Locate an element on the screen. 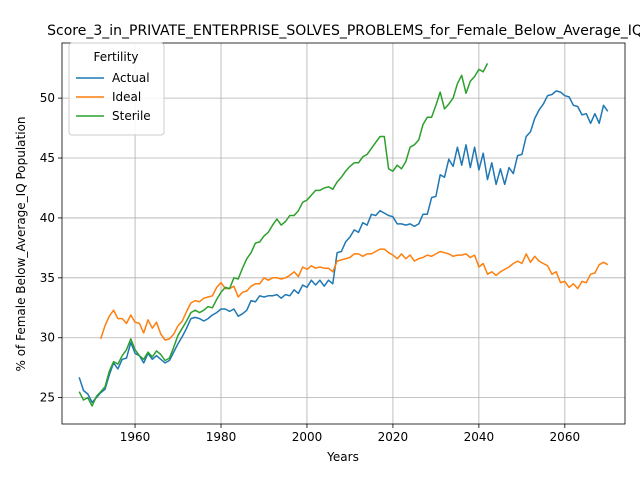 The height and width of the screenshot is (480, 640). x-tick-label: 1960 is located at coordinates (135, 437).